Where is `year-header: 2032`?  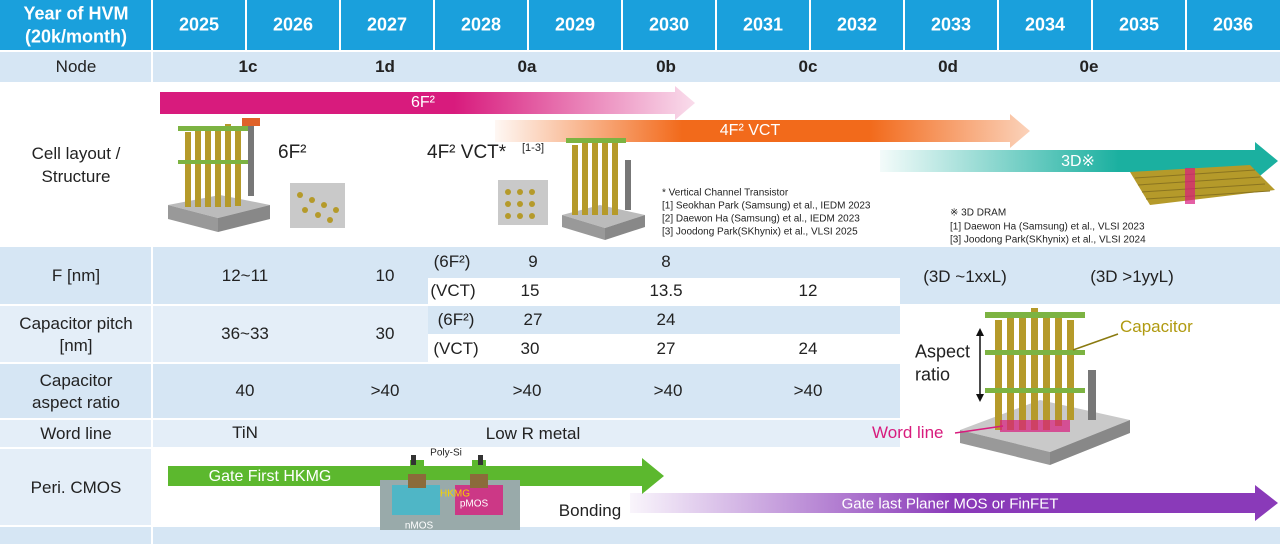 year-header: 2032 is located at coordinates (857, 24).